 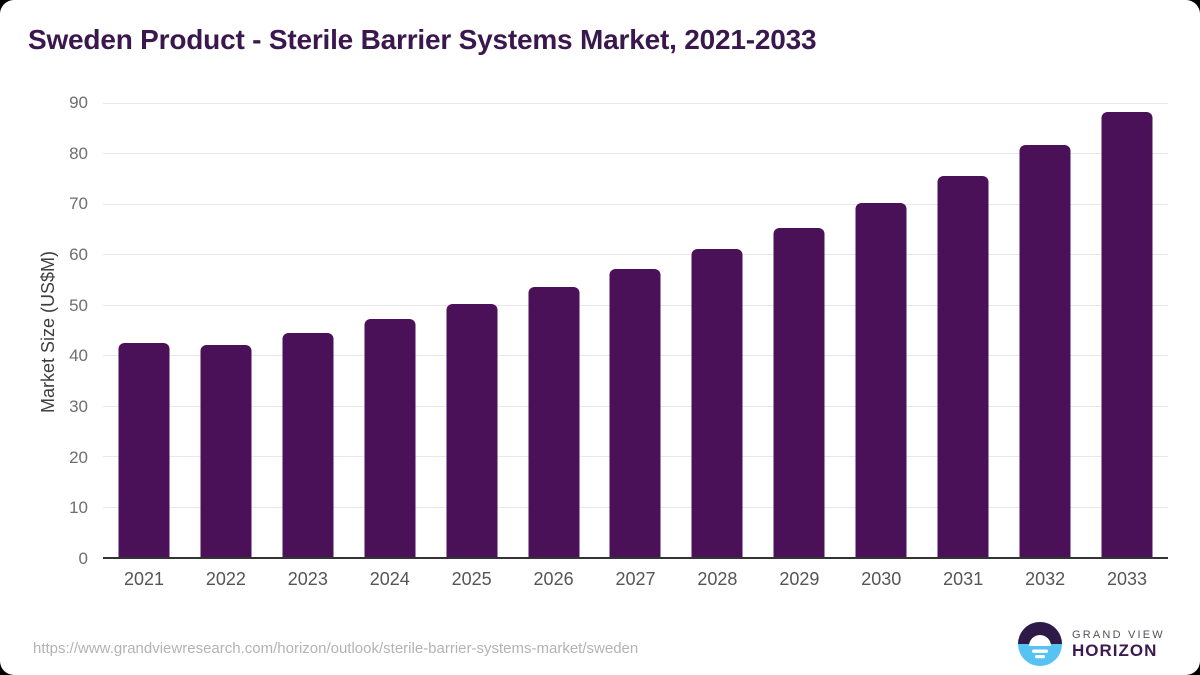 I want to click on horizon-sunrise-icon, so click(x=1040, y=644).